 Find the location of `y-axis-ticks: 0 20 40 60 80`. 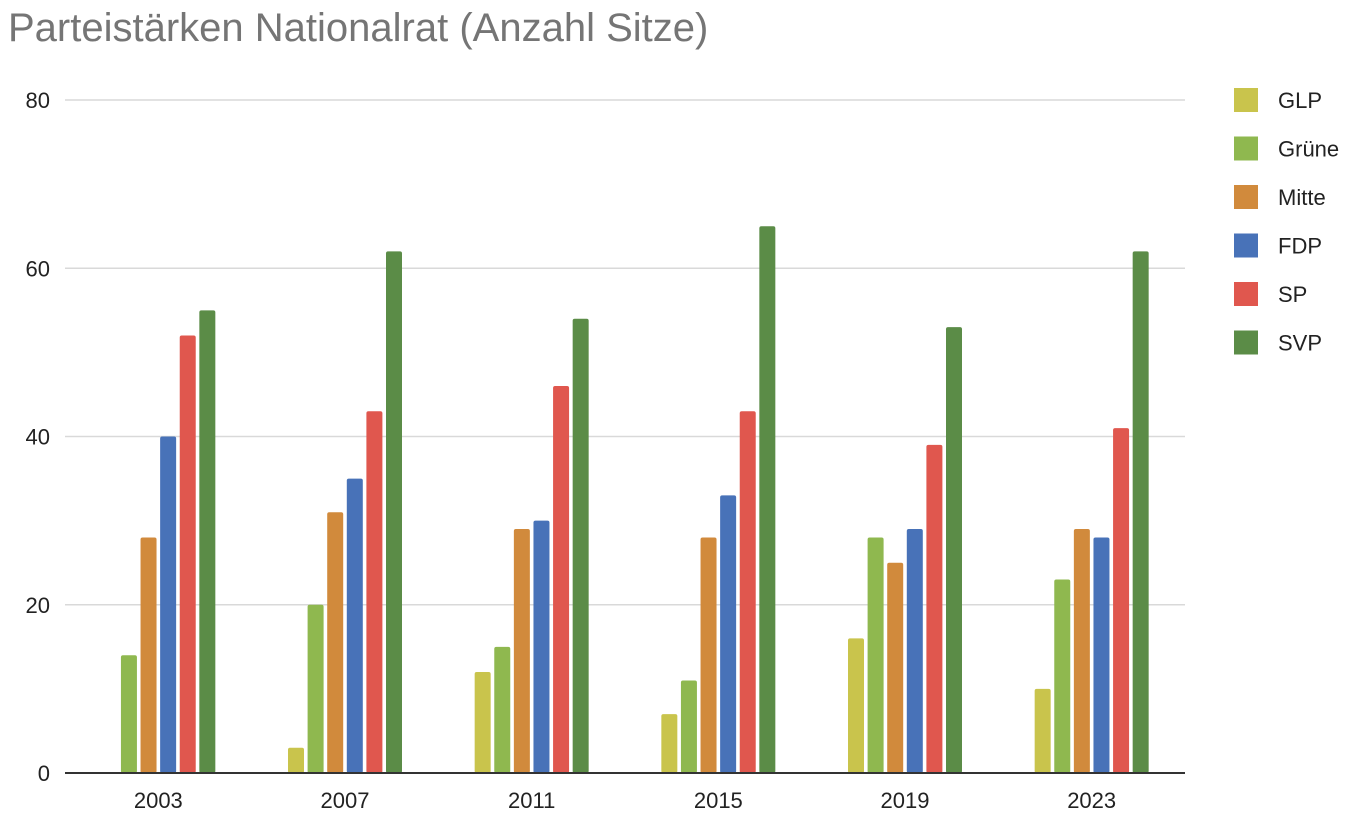

y-axis-ticks: 0 20 40 60 80 is located at coordinates (38, 437).